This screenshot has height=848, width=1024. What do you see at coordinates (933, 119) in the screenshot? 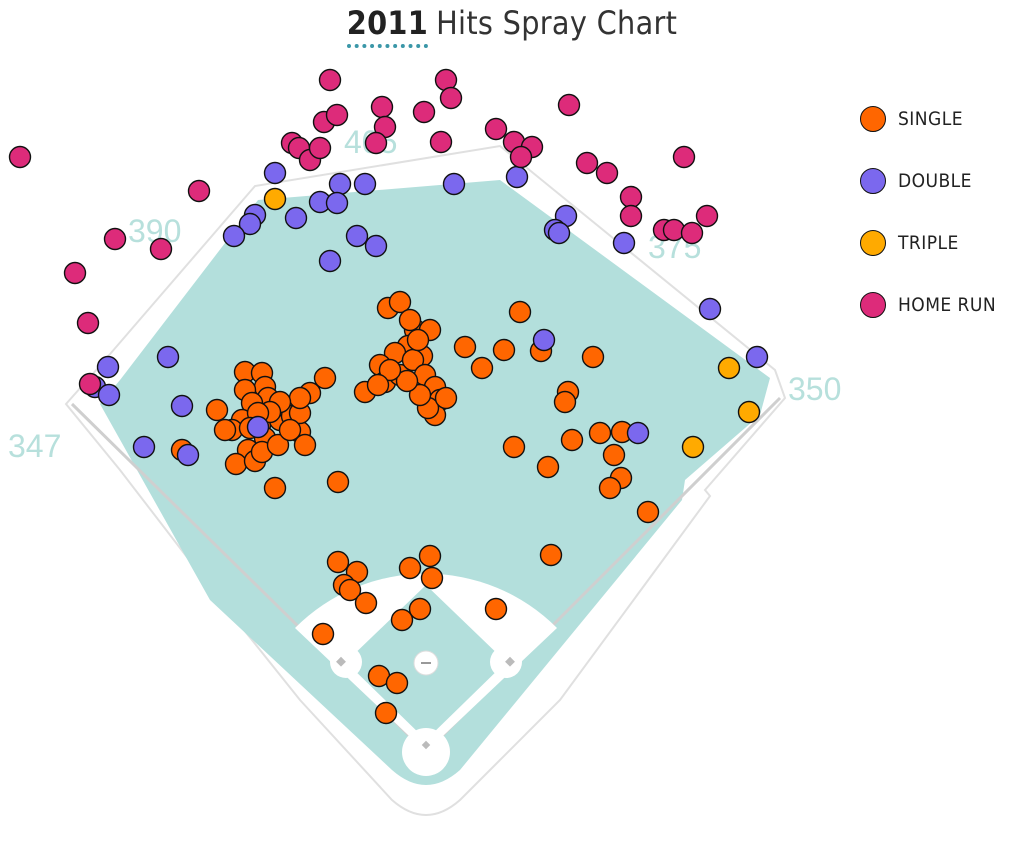
I see `legend-item-single: SINGLE` at bounding box center [933, 119].